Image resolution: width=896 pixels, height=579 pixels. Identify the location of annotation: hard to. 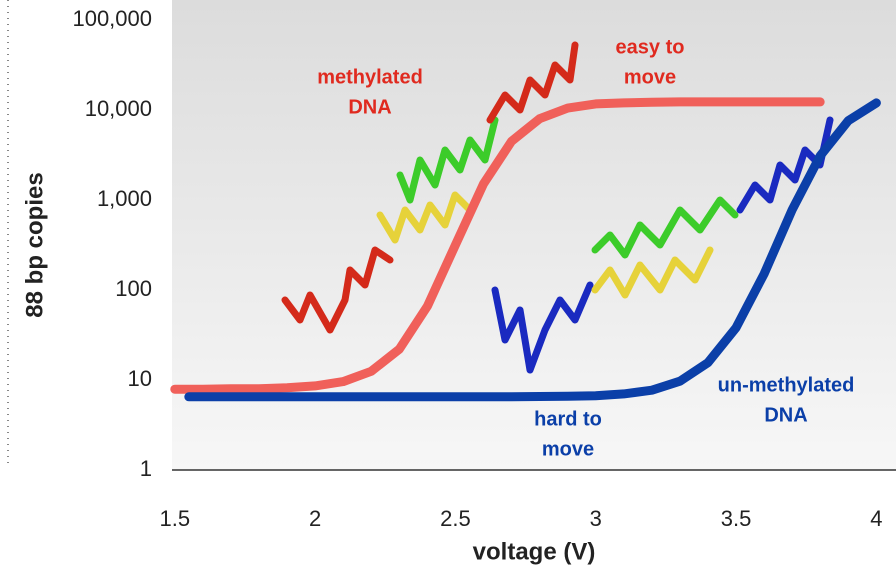
(568, 419).